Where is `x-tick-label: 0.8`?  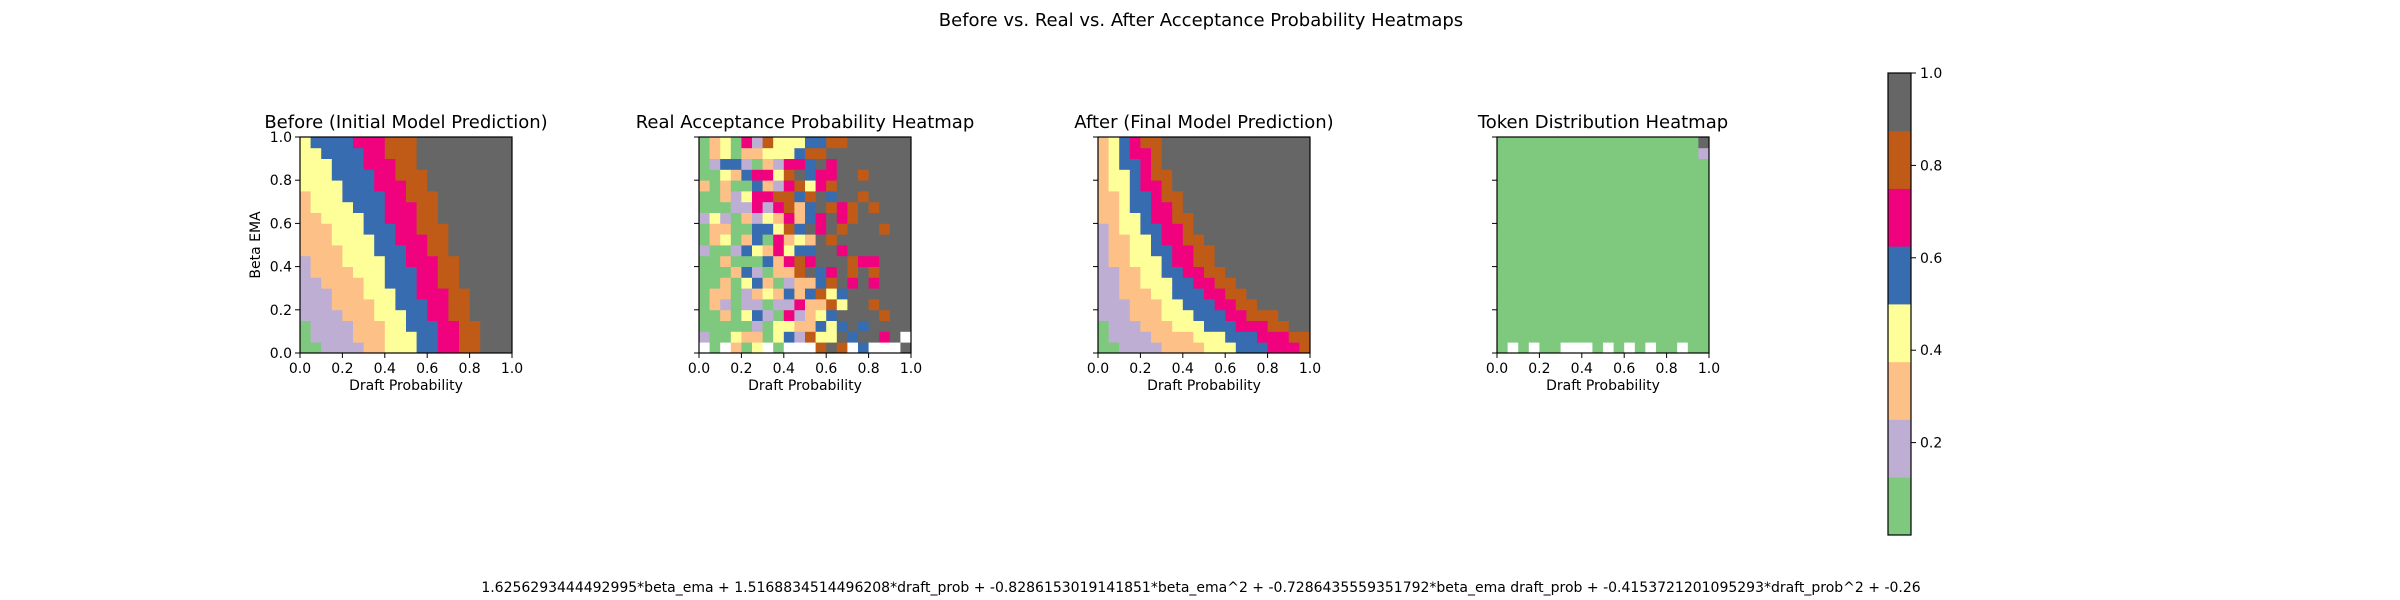 x-tick-label: 0.8 is located at coordinates (1267, 369).